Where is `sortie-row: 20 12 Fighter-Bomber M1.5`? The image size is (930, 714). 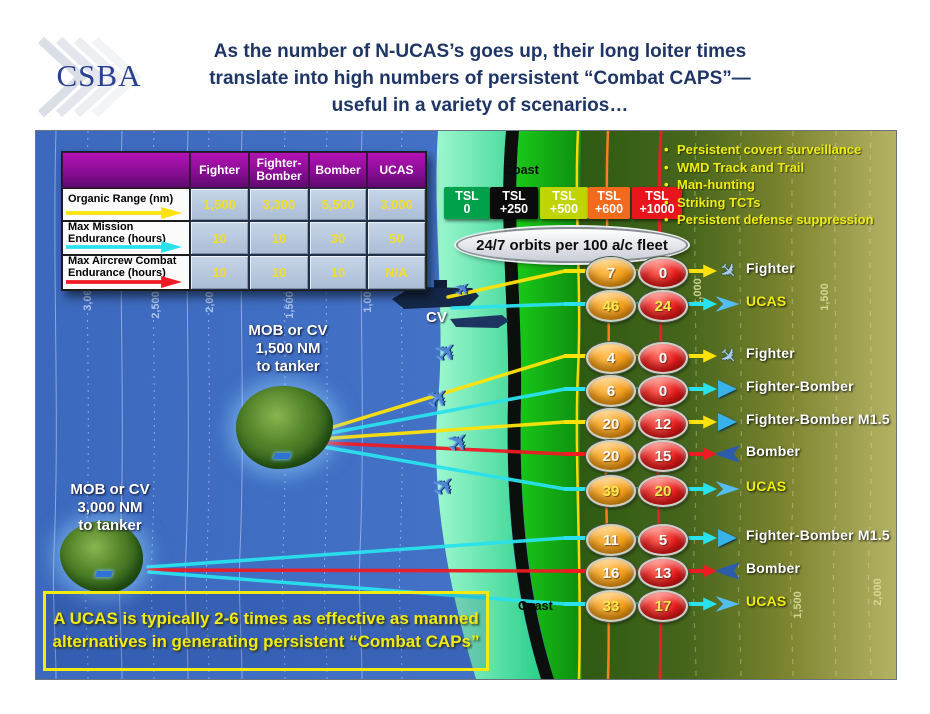 sortie-row: 20 12 Fighter-Bomber M1.5 is located at coordinates (726, 423).